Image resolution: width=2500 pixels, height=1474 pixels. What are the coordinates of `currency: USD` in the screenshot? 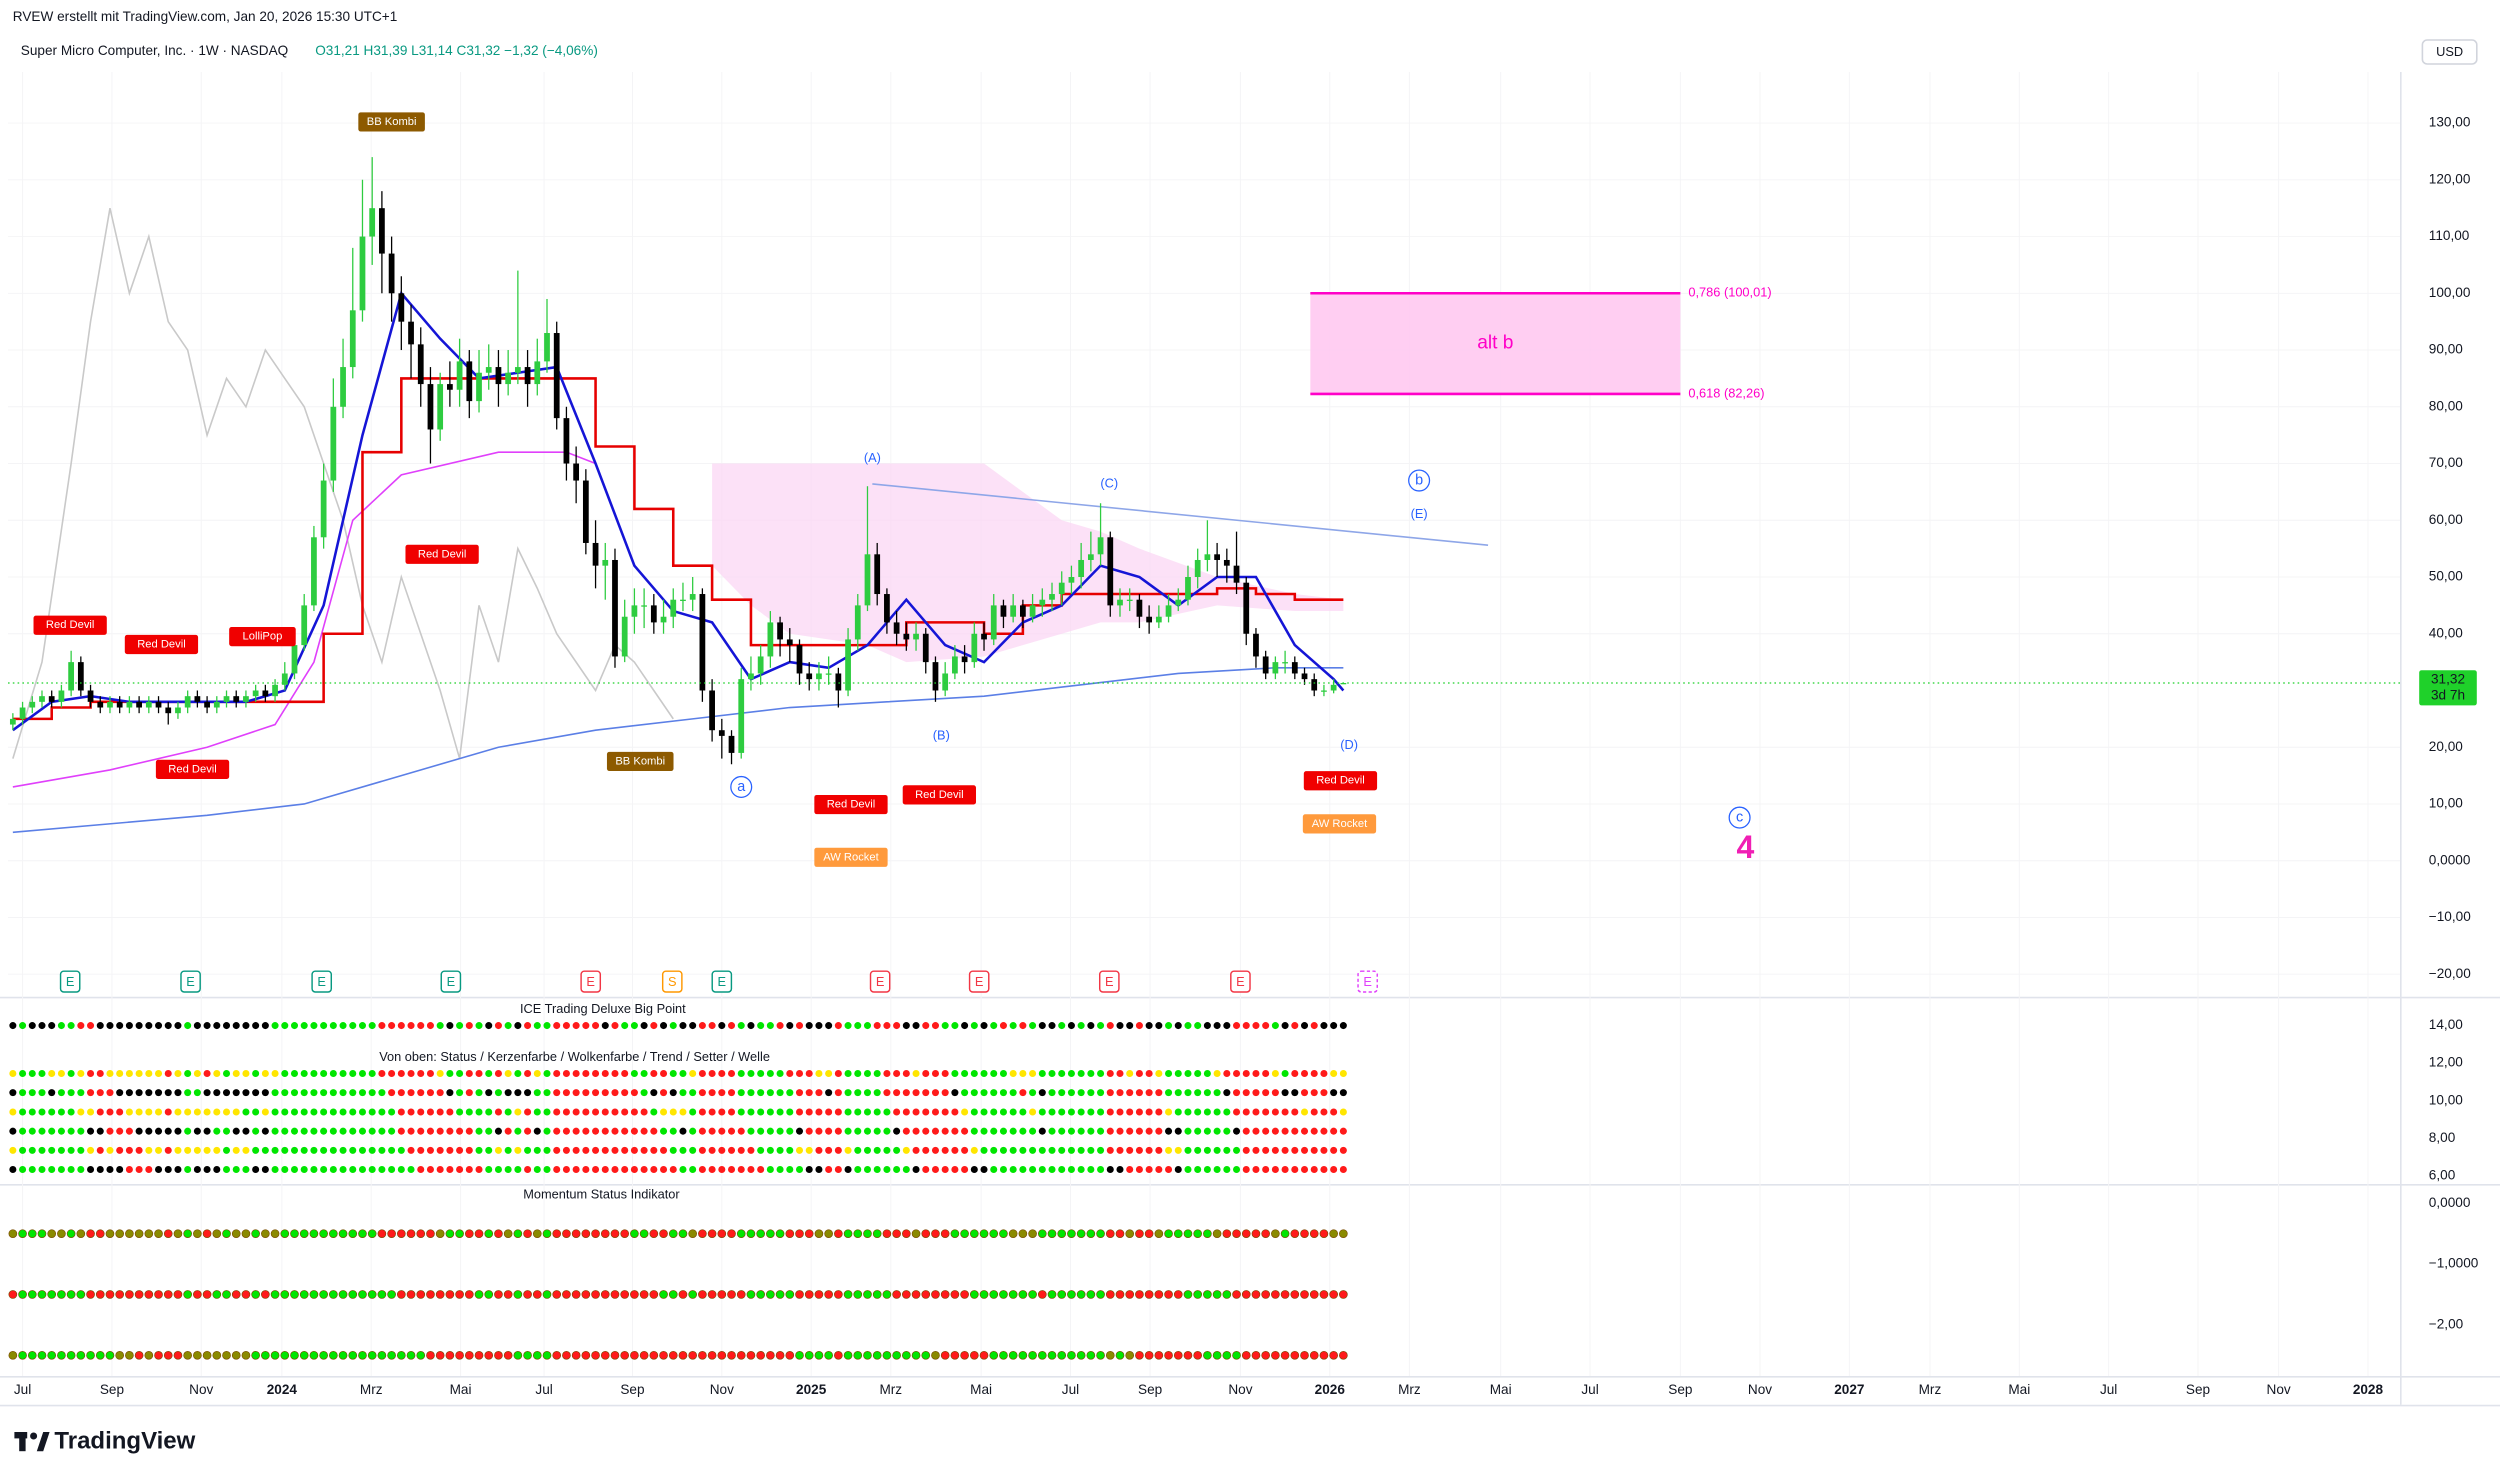 It's located at (2449, 51).